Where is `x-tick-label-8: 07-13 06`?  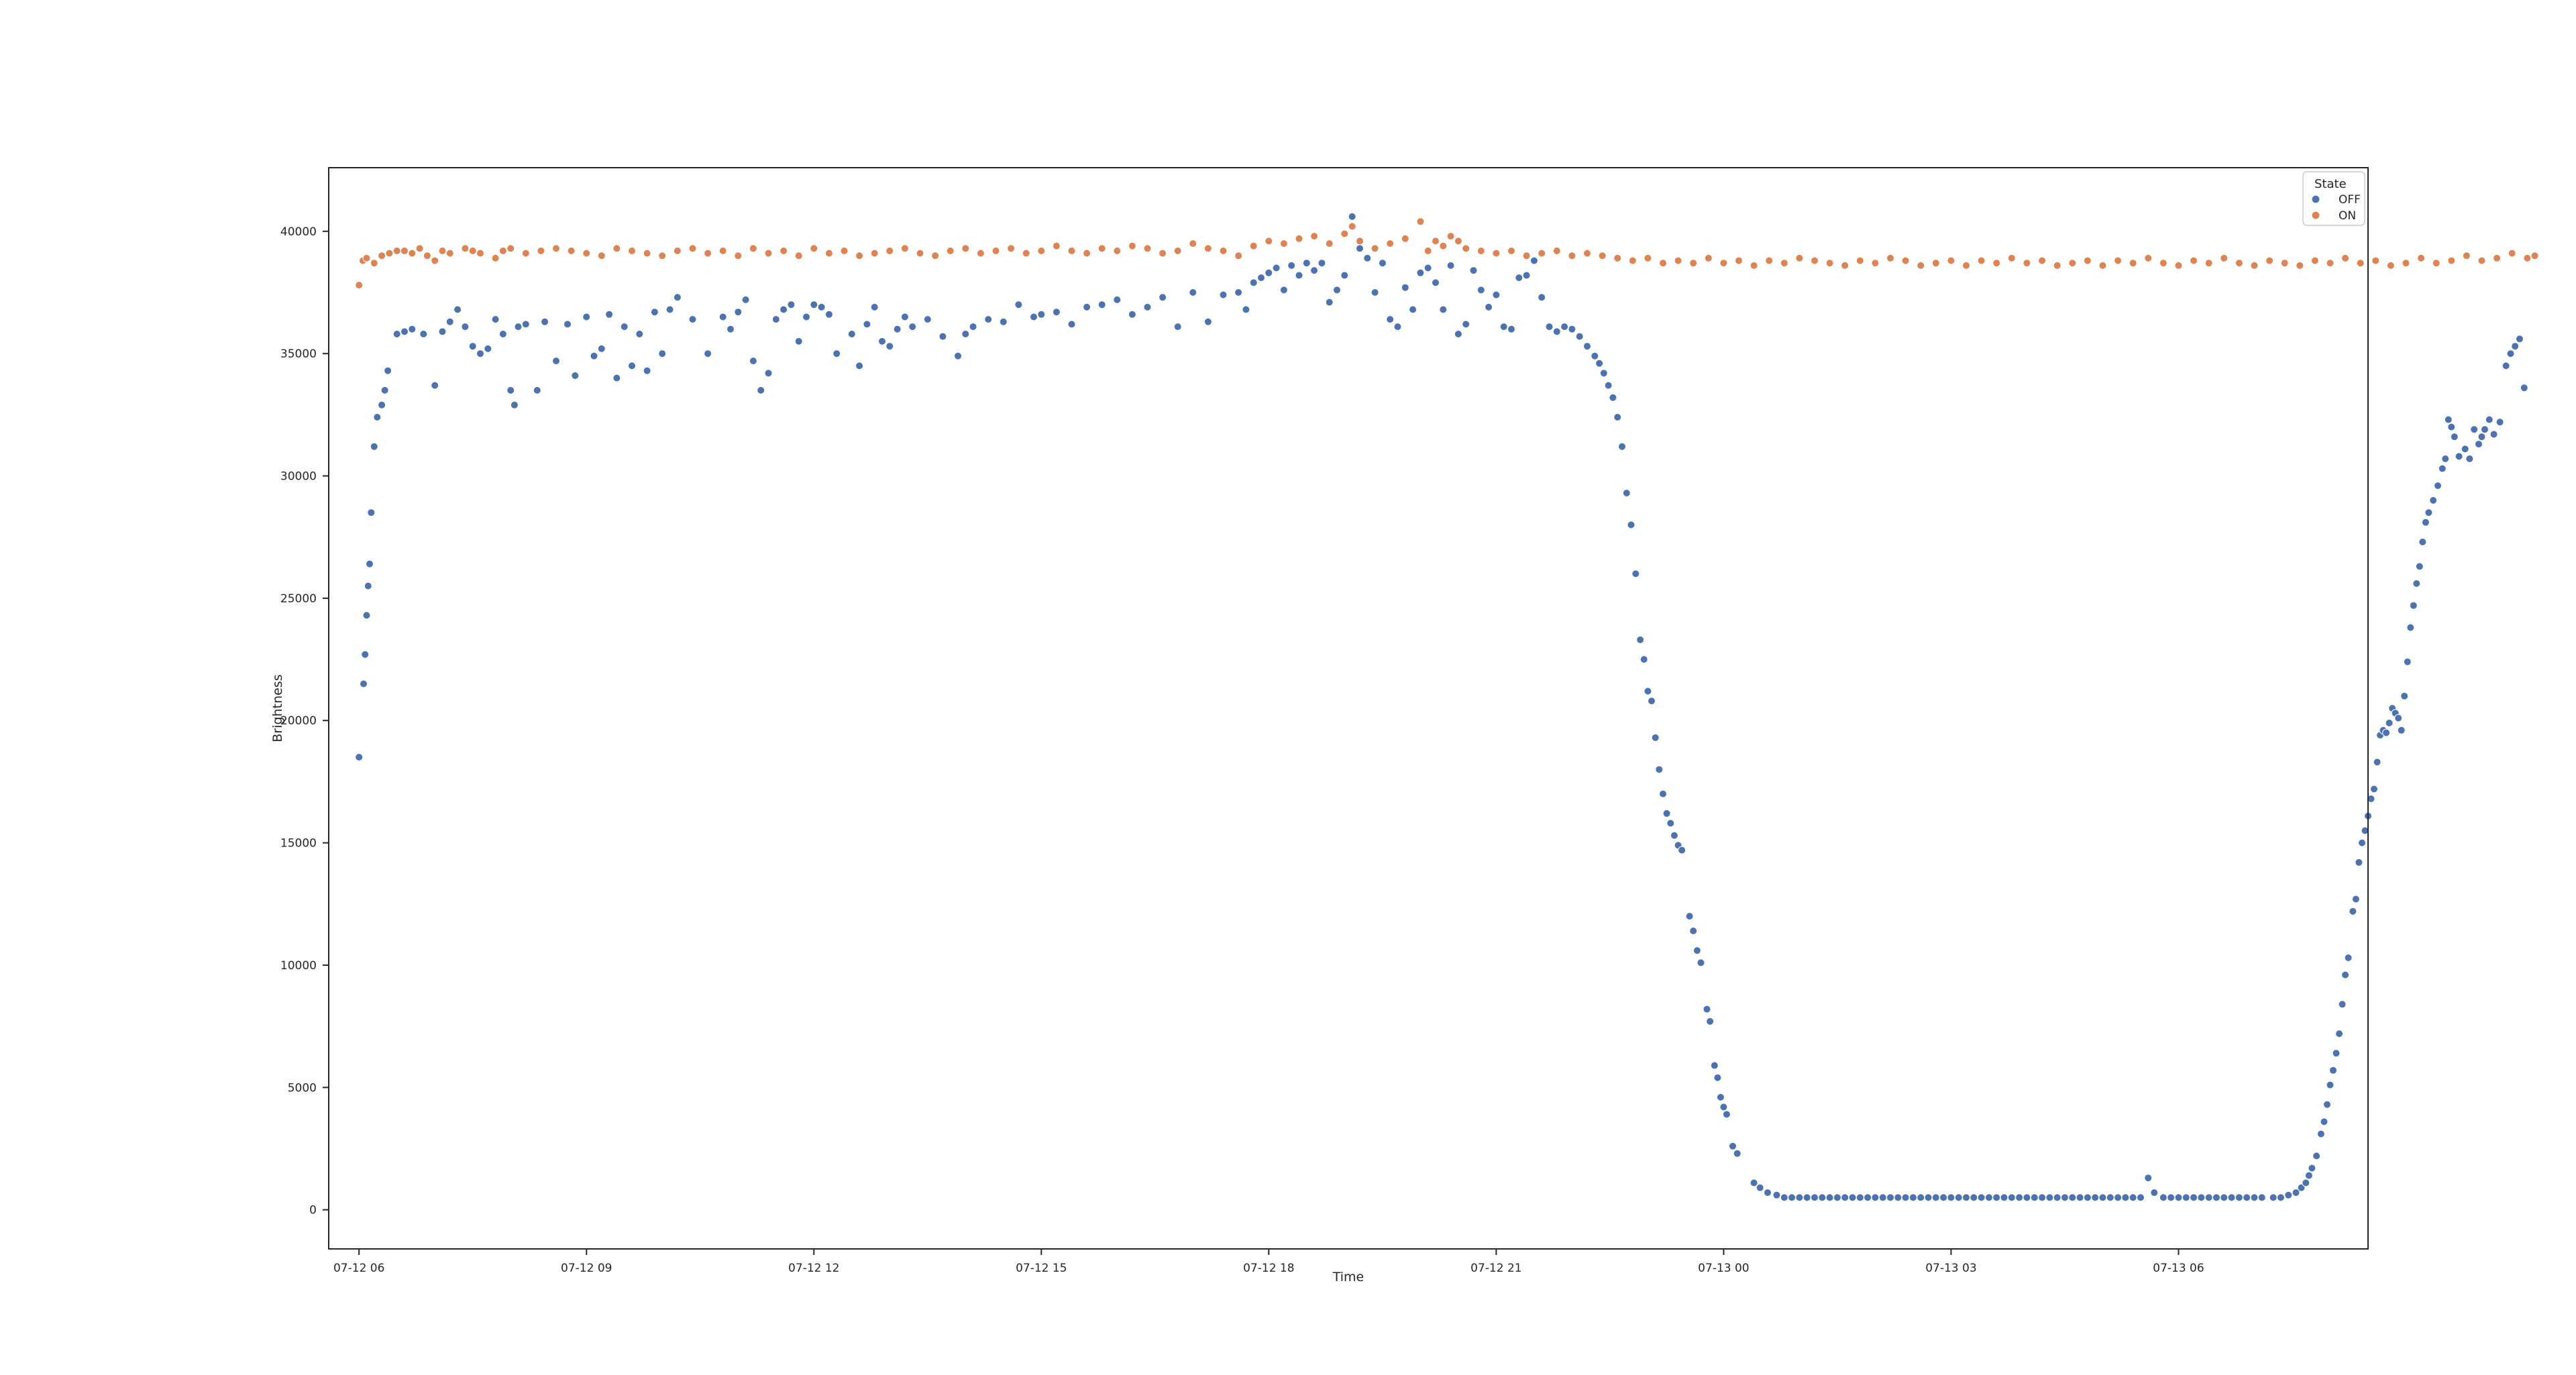
x-tick-label-8: 07-13 06 is located at coordinates (2178, 1268).